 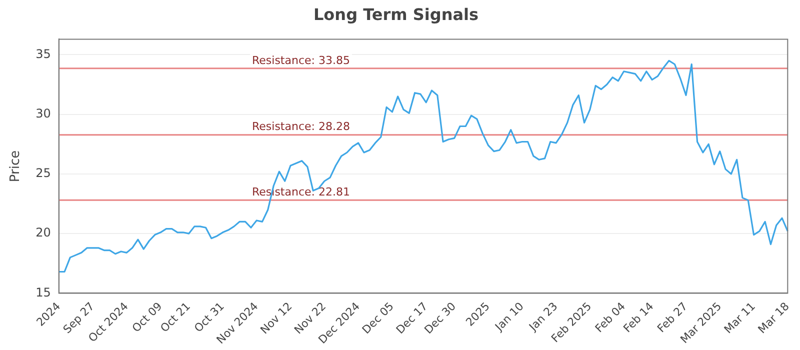 I want to click on x-tick-label: Jan 10, so click(x=509, y=317).